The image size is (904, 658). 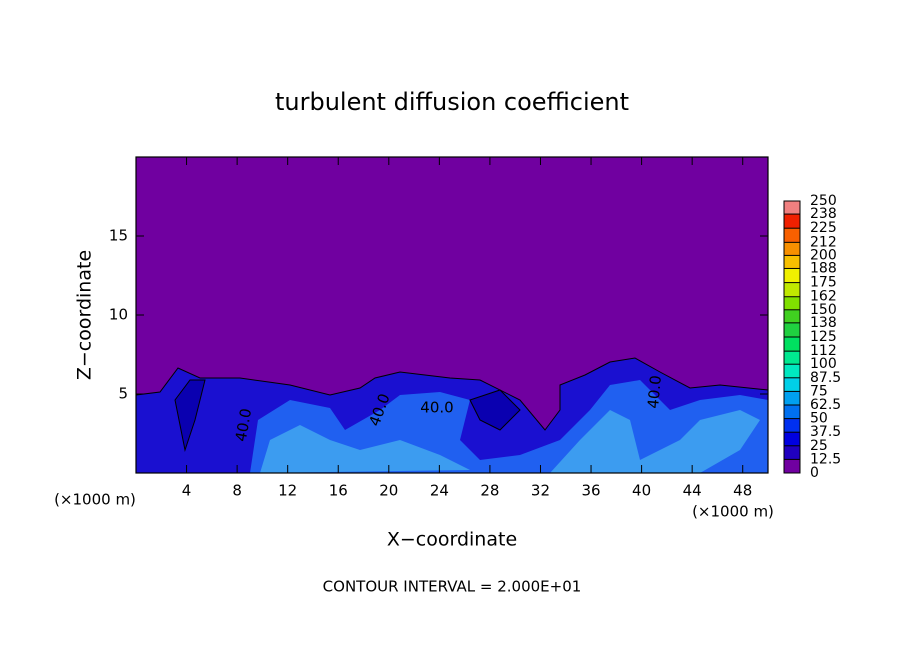 I want to click on x-tick-label: 36, so click(x=590, y=491).